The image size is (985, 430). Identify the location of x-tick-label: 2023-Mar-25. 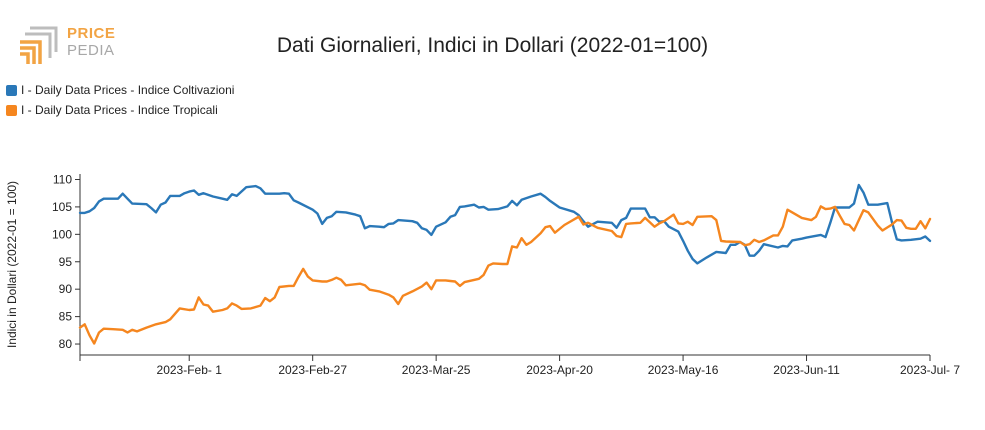
(436, 370).